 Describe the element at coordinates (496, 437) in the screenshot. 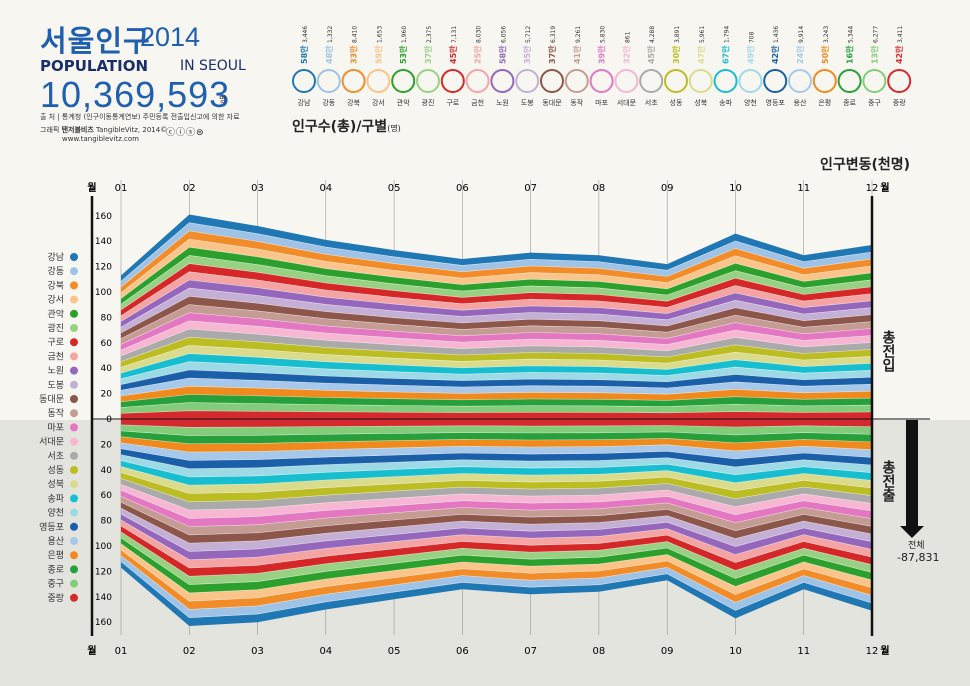

I see `outflow-band-22: 종로` at that location.